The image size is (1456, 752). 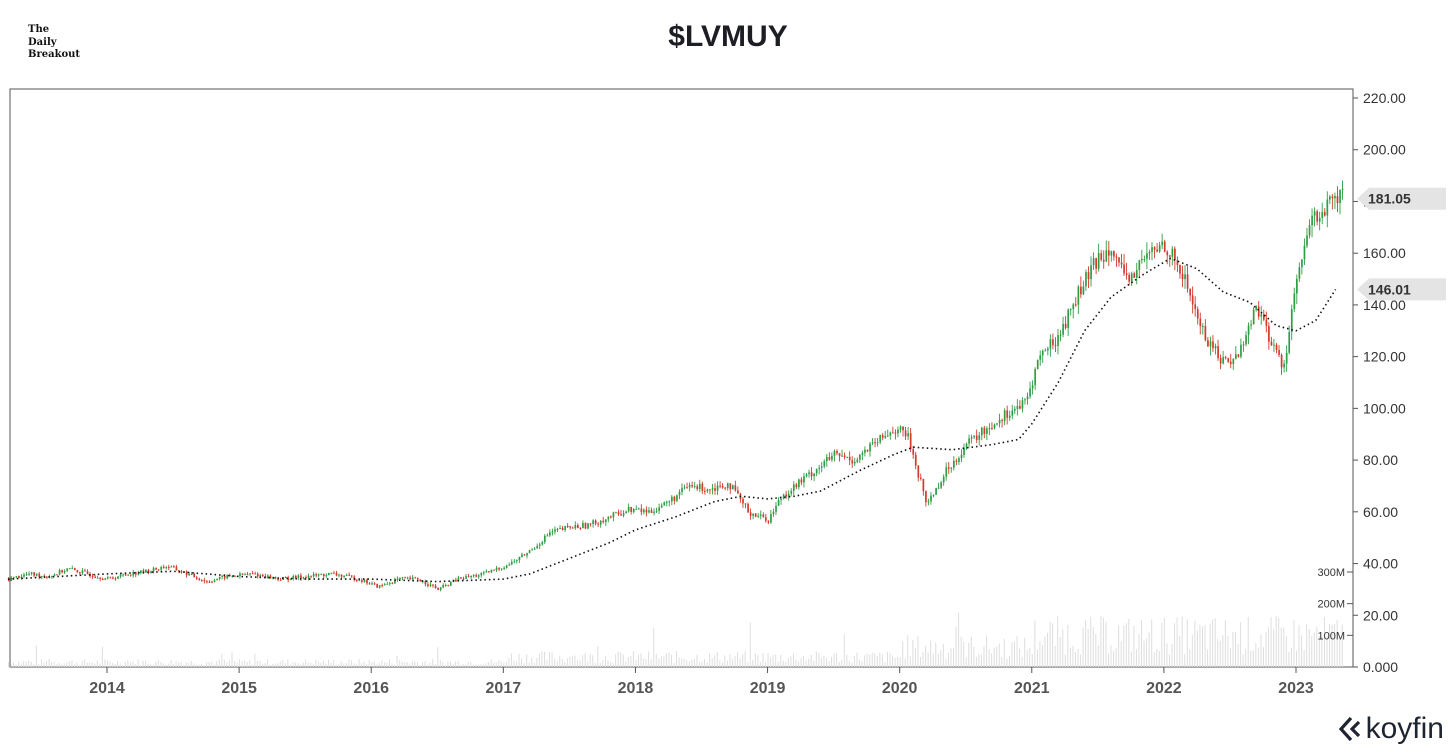 I want to click on volume-tick-label: 300M, so click(x=1331, y=573).